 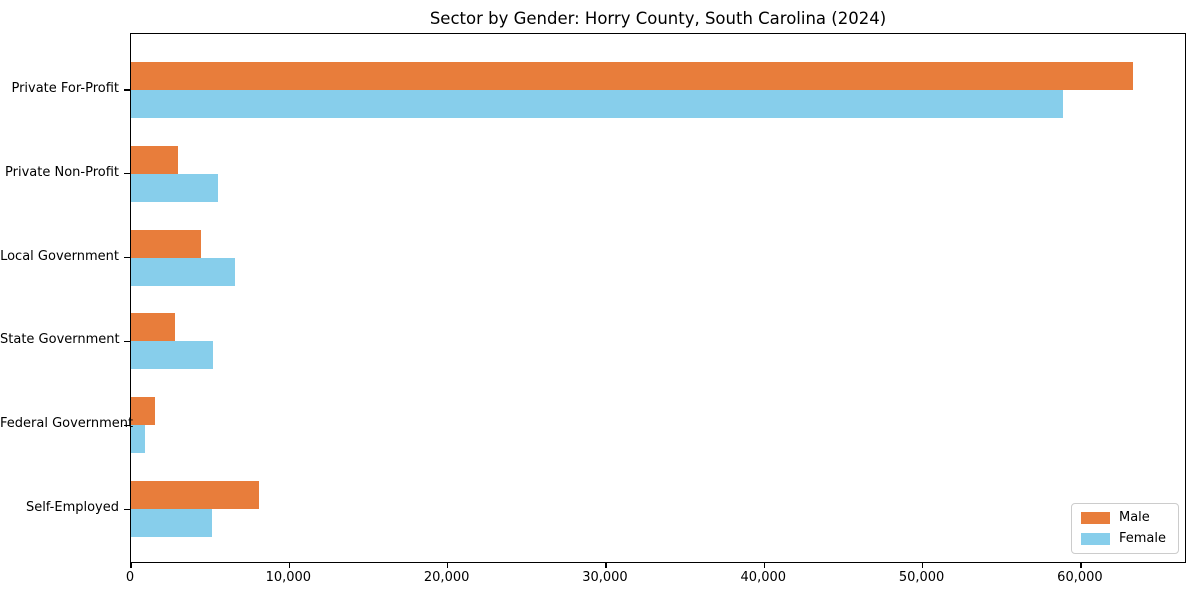 What do you see at coordinates (1095, 518) in the screenshot?
I see `male-swatch-icon` at bounding box center [1095, 518].